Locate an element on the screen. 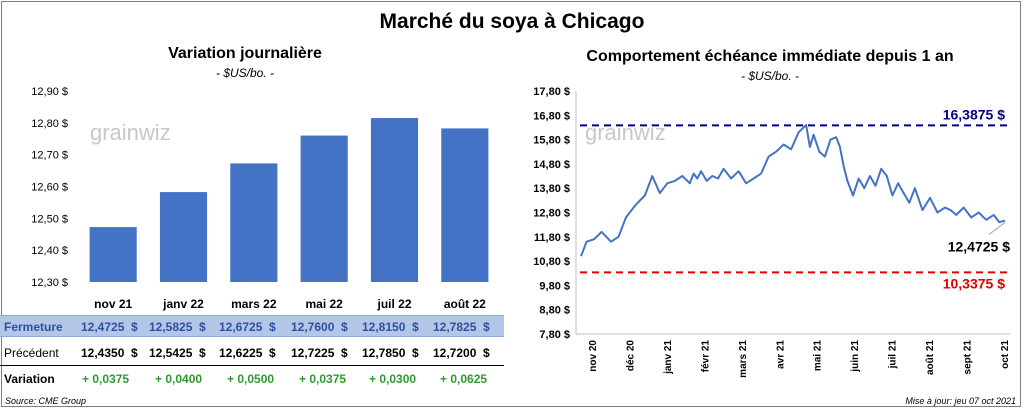  table-cell: + 0,0625 is located at coordinates (464, 379).